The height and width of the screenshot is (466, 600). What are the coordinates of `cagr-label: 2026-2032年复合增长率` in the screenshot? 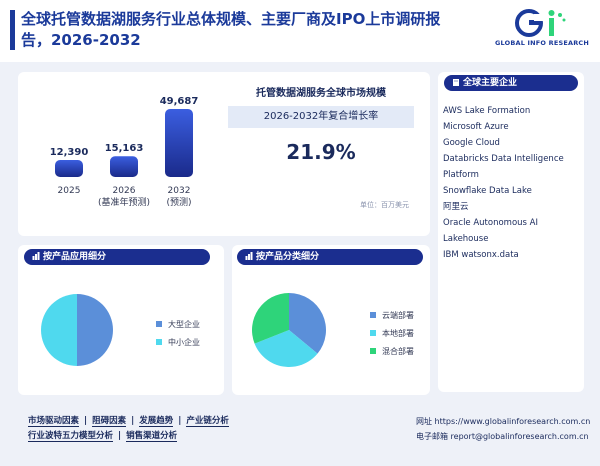 It's located at (321, 116).